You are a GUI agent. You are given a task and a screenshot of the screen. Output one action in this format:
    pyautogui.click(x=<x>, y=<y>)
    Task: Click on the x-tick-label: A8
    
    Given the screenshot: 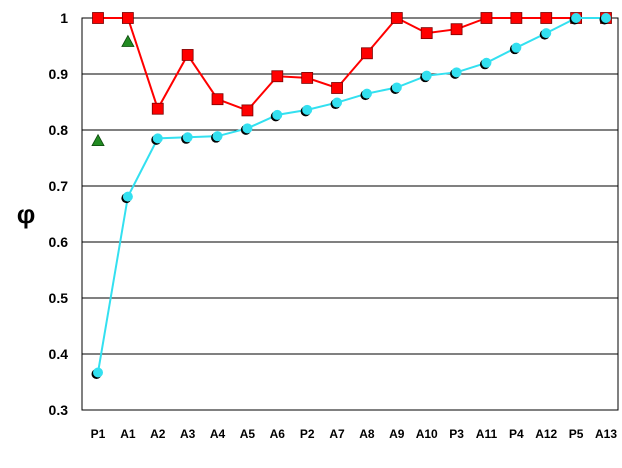 What is the action you would take?
    pyautogui.click(x=367, y=434)
    